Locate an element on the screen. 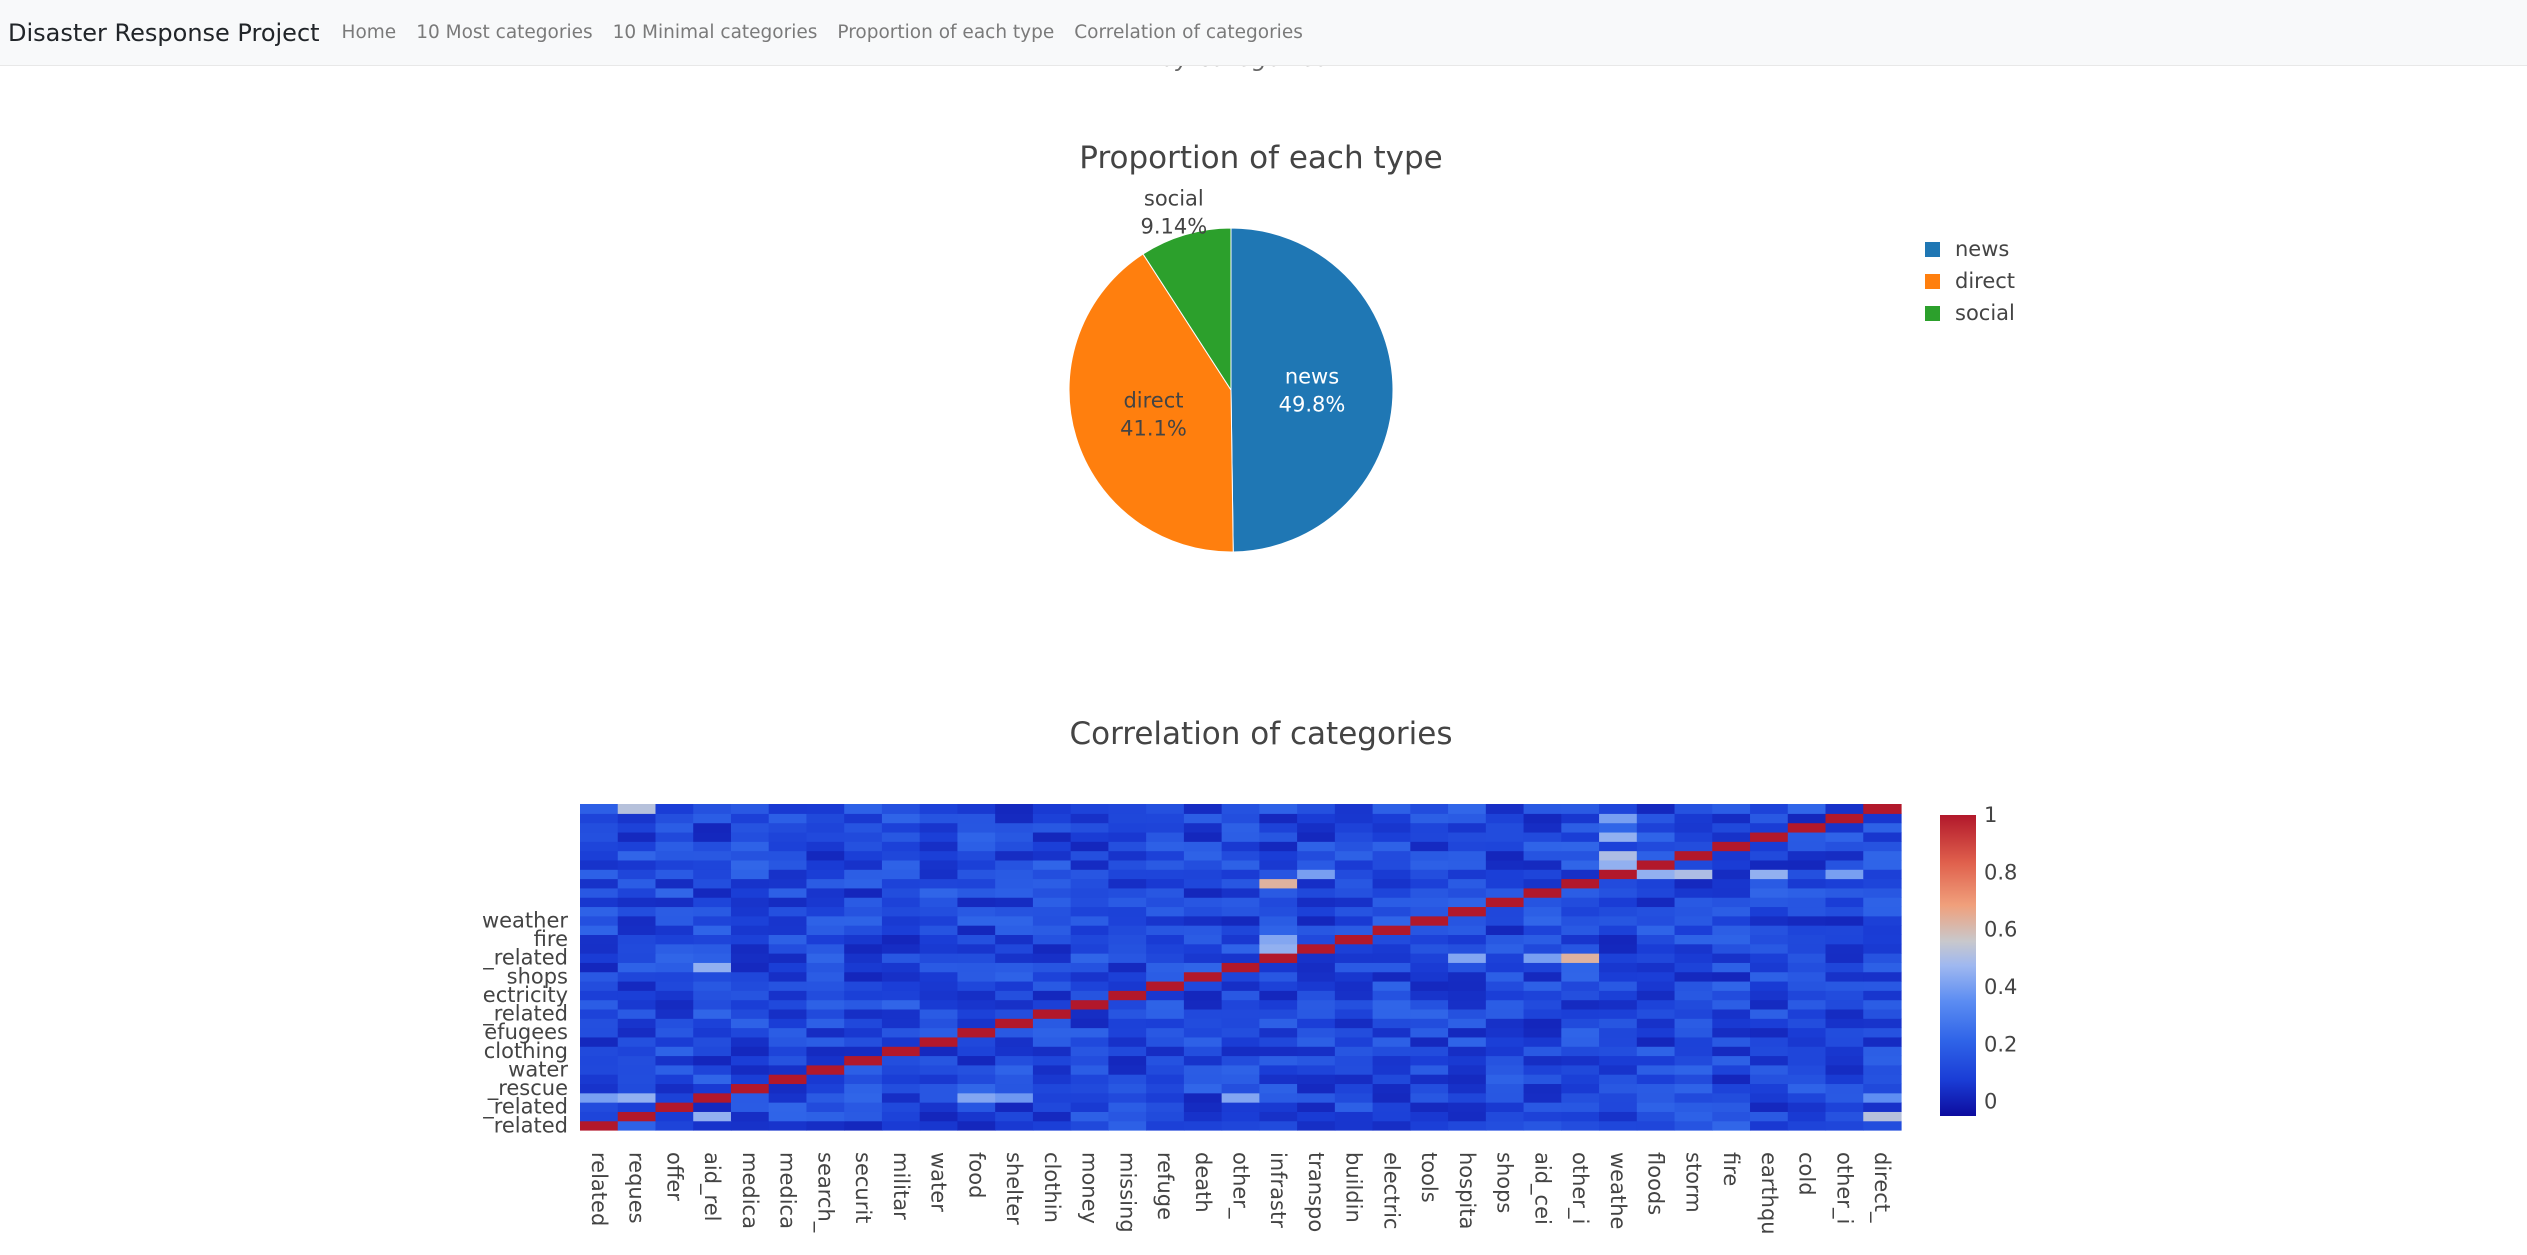 This screenshot has height=1255, width=2527. pie-slice-news is located at coordinates (1312, 390).